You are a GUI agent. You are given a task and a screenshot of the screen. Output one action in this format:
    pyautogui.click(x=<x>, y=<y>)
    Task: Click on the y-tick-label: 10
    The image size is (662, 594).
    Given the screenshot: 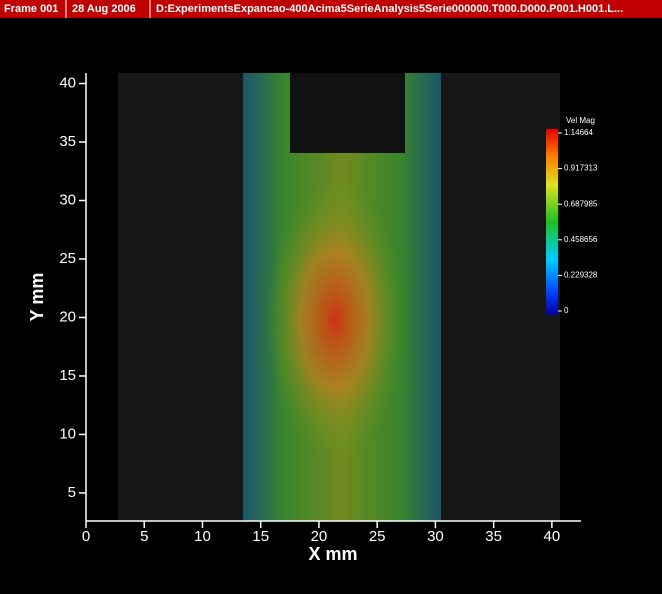 What is the action you would take?
    pyautogui.click(x=67, y=433)
    